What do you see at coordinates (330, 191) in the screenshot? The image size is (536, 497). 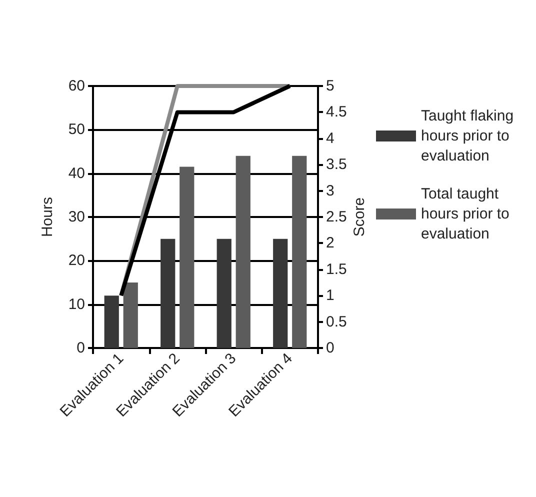 I see `y2-tick-label: 3` at bounding box center [330, 191].